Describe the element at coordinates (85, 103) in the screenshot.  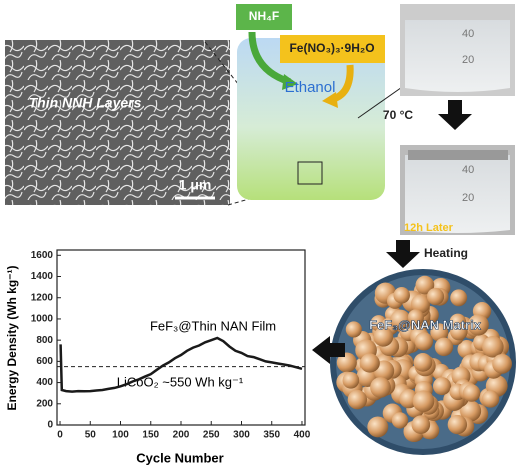
I see `sem-caption: Thin NNH Layers` at that location.